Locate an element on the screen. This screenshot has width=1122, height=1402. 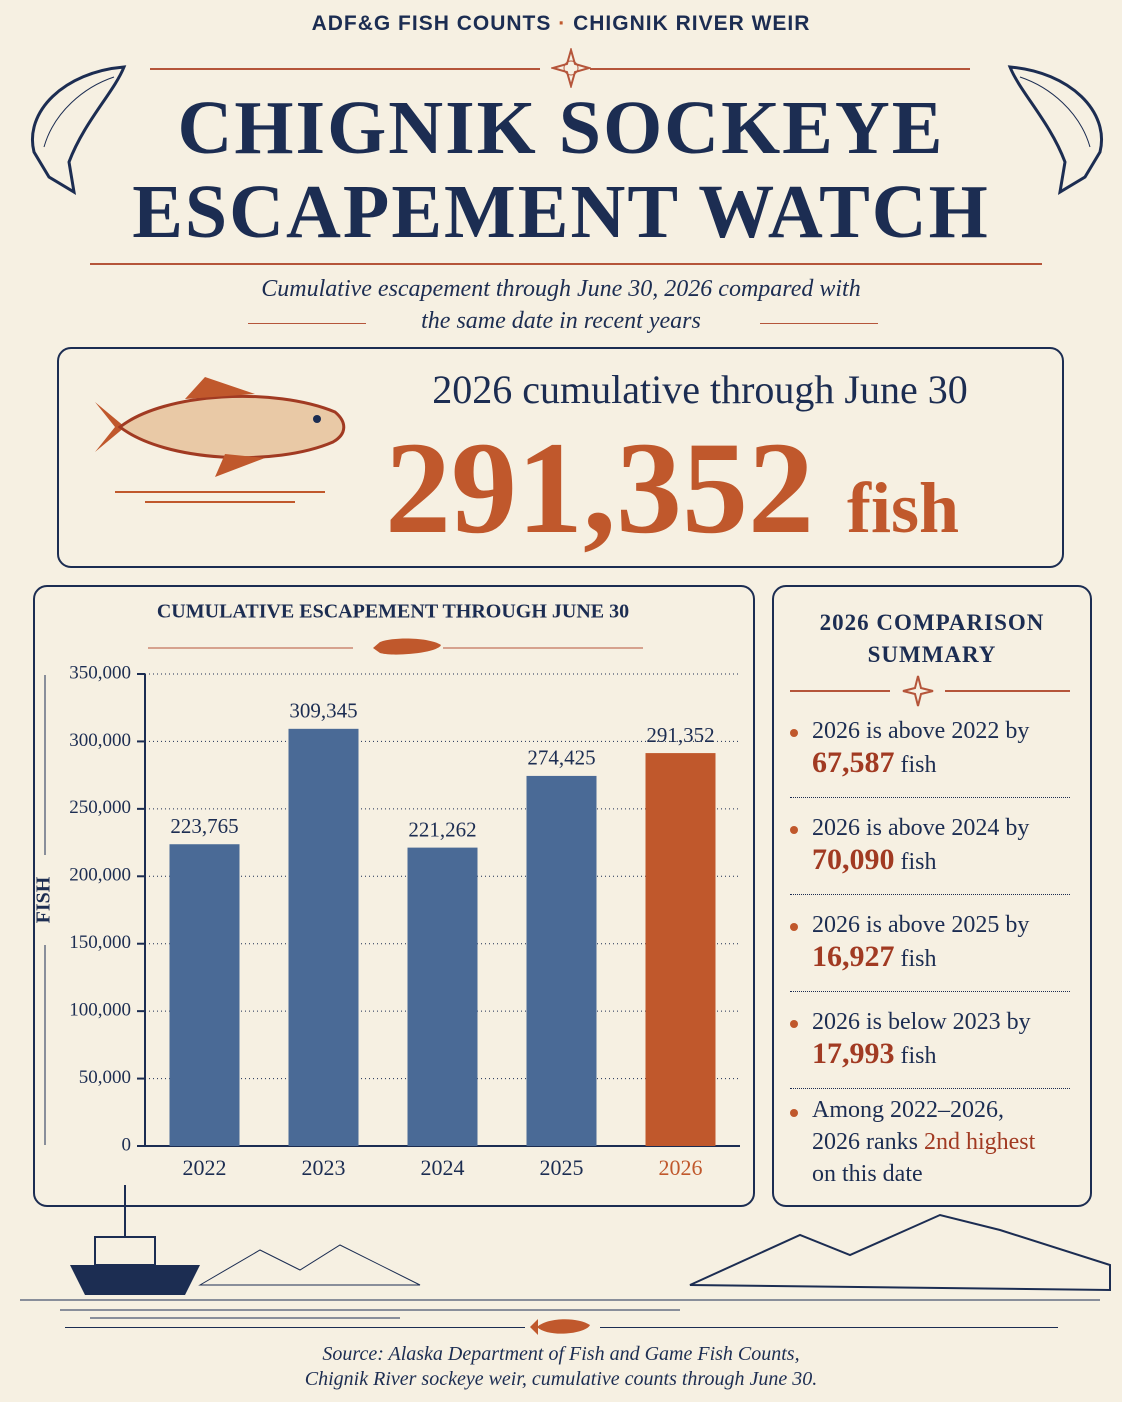
value-label: 221,262 is located at coordinates (442, 829).